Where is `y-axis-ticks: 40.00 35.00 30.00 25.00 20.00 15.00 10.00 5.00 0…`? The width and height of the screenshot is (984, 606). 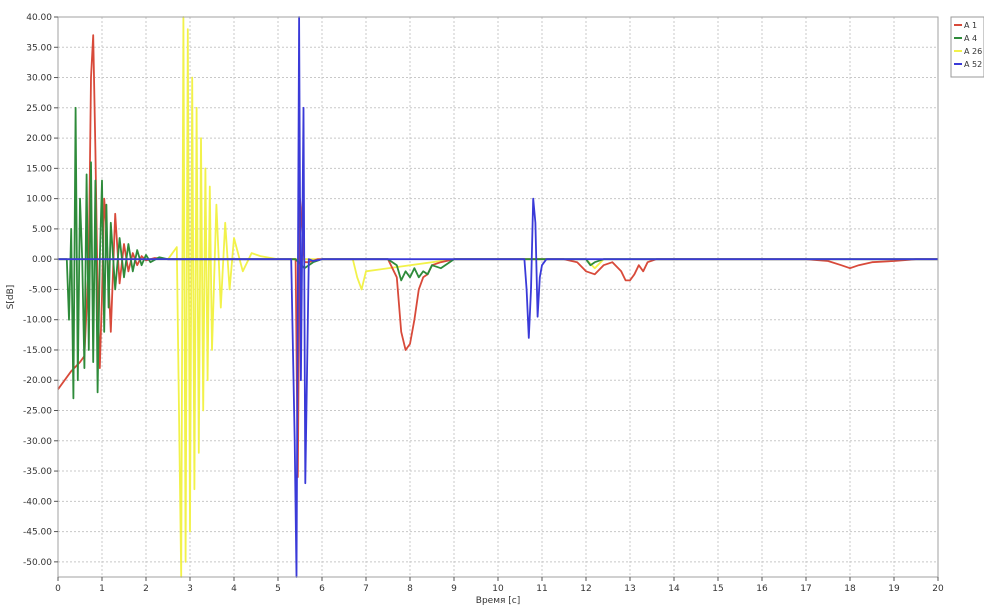 y-axis-ticks: 40.00 35.00 30.00 25.00 20.00 15.00 10.00 5.00 0… is located at coordinates (40, 290).